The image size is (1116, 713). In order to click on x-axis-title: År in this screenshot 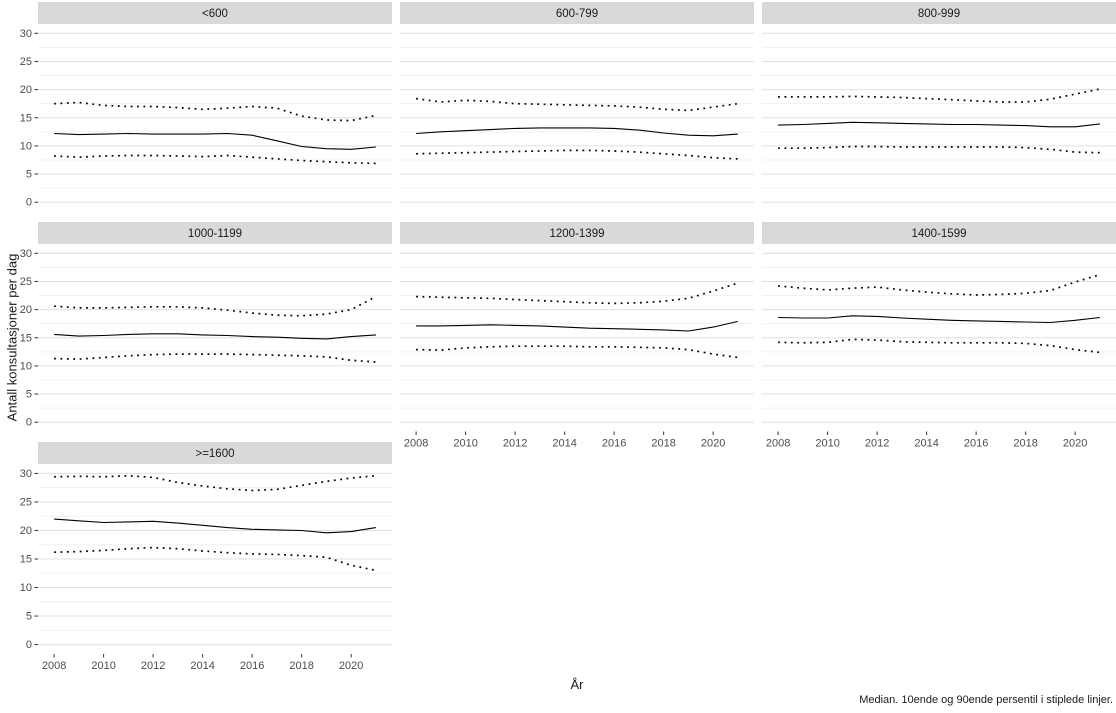, I will do `click(577, 684)`.